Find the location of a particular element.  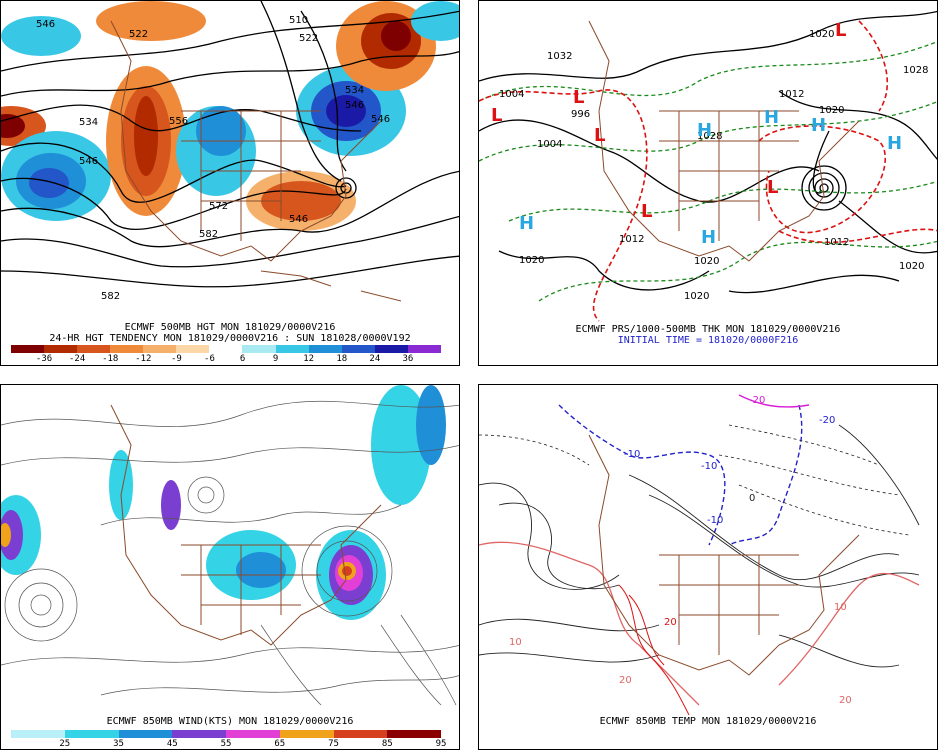

colorbar-tick-label: 65 is located at coordinates (280, 744).